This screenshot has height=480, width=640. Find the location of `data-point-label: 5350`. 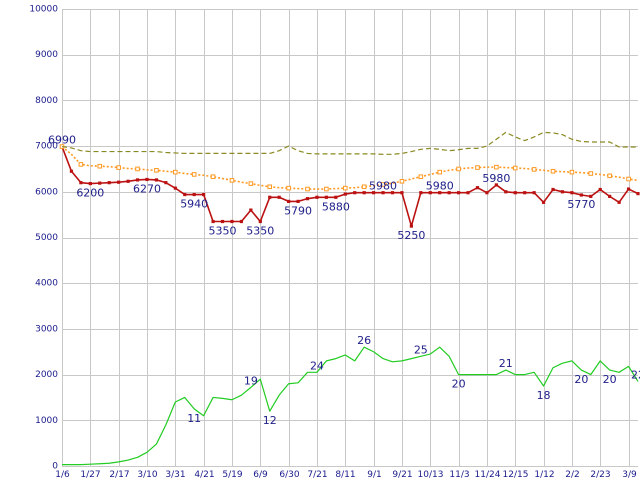

data-point-label: 5350 is located at coordinates (223, 231).